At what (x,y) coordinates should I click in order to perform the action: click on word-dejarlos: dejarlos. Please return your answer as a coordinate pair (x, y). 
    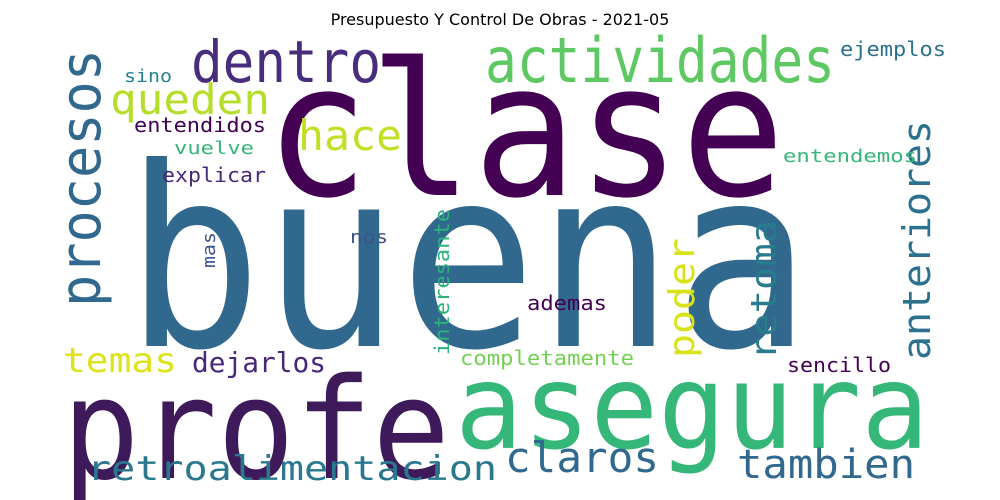
    Looking at the image, I should click on (259, 362).